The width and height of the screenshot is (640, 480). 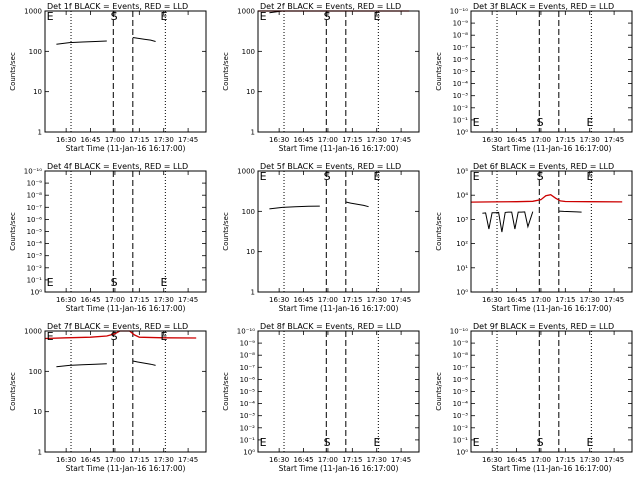 I want to click on panel-title: Det 6f BLACK = Events, RED = LLD, so click(x=543, y=166).